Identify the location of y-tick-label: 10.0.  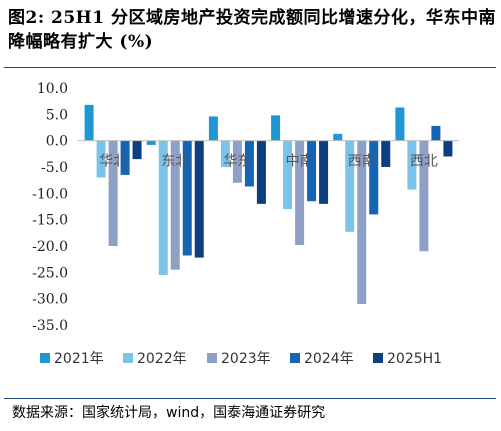
(52, 89).